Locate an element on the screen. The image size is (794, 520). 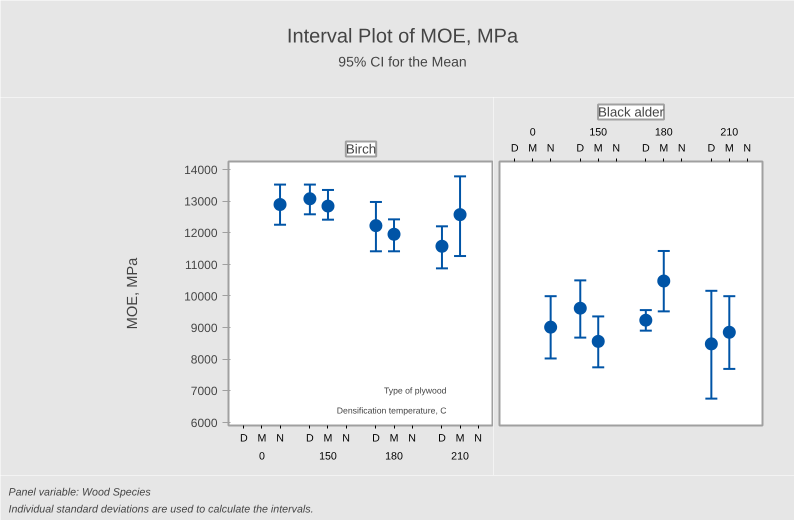
annotation: Densification temperature, C is located at coordinates (391, 411).